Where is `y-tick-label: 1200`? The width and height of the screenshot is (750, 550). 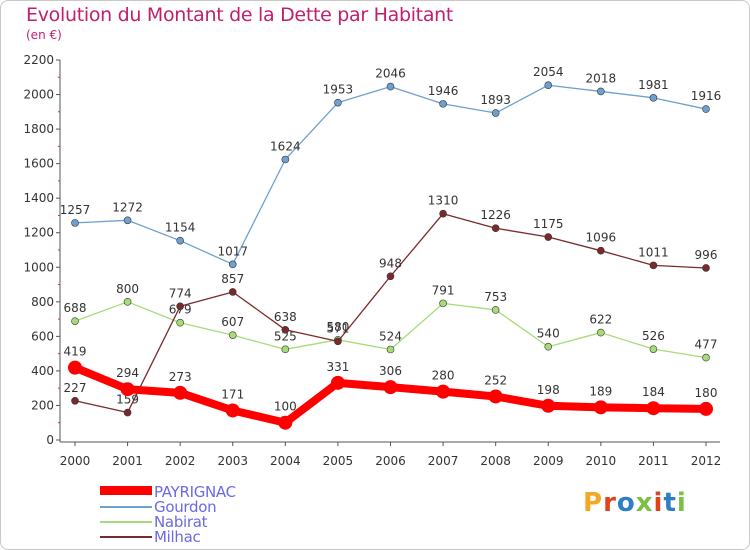 y-tick-label: 1200 is located at coordinates (38, 233).